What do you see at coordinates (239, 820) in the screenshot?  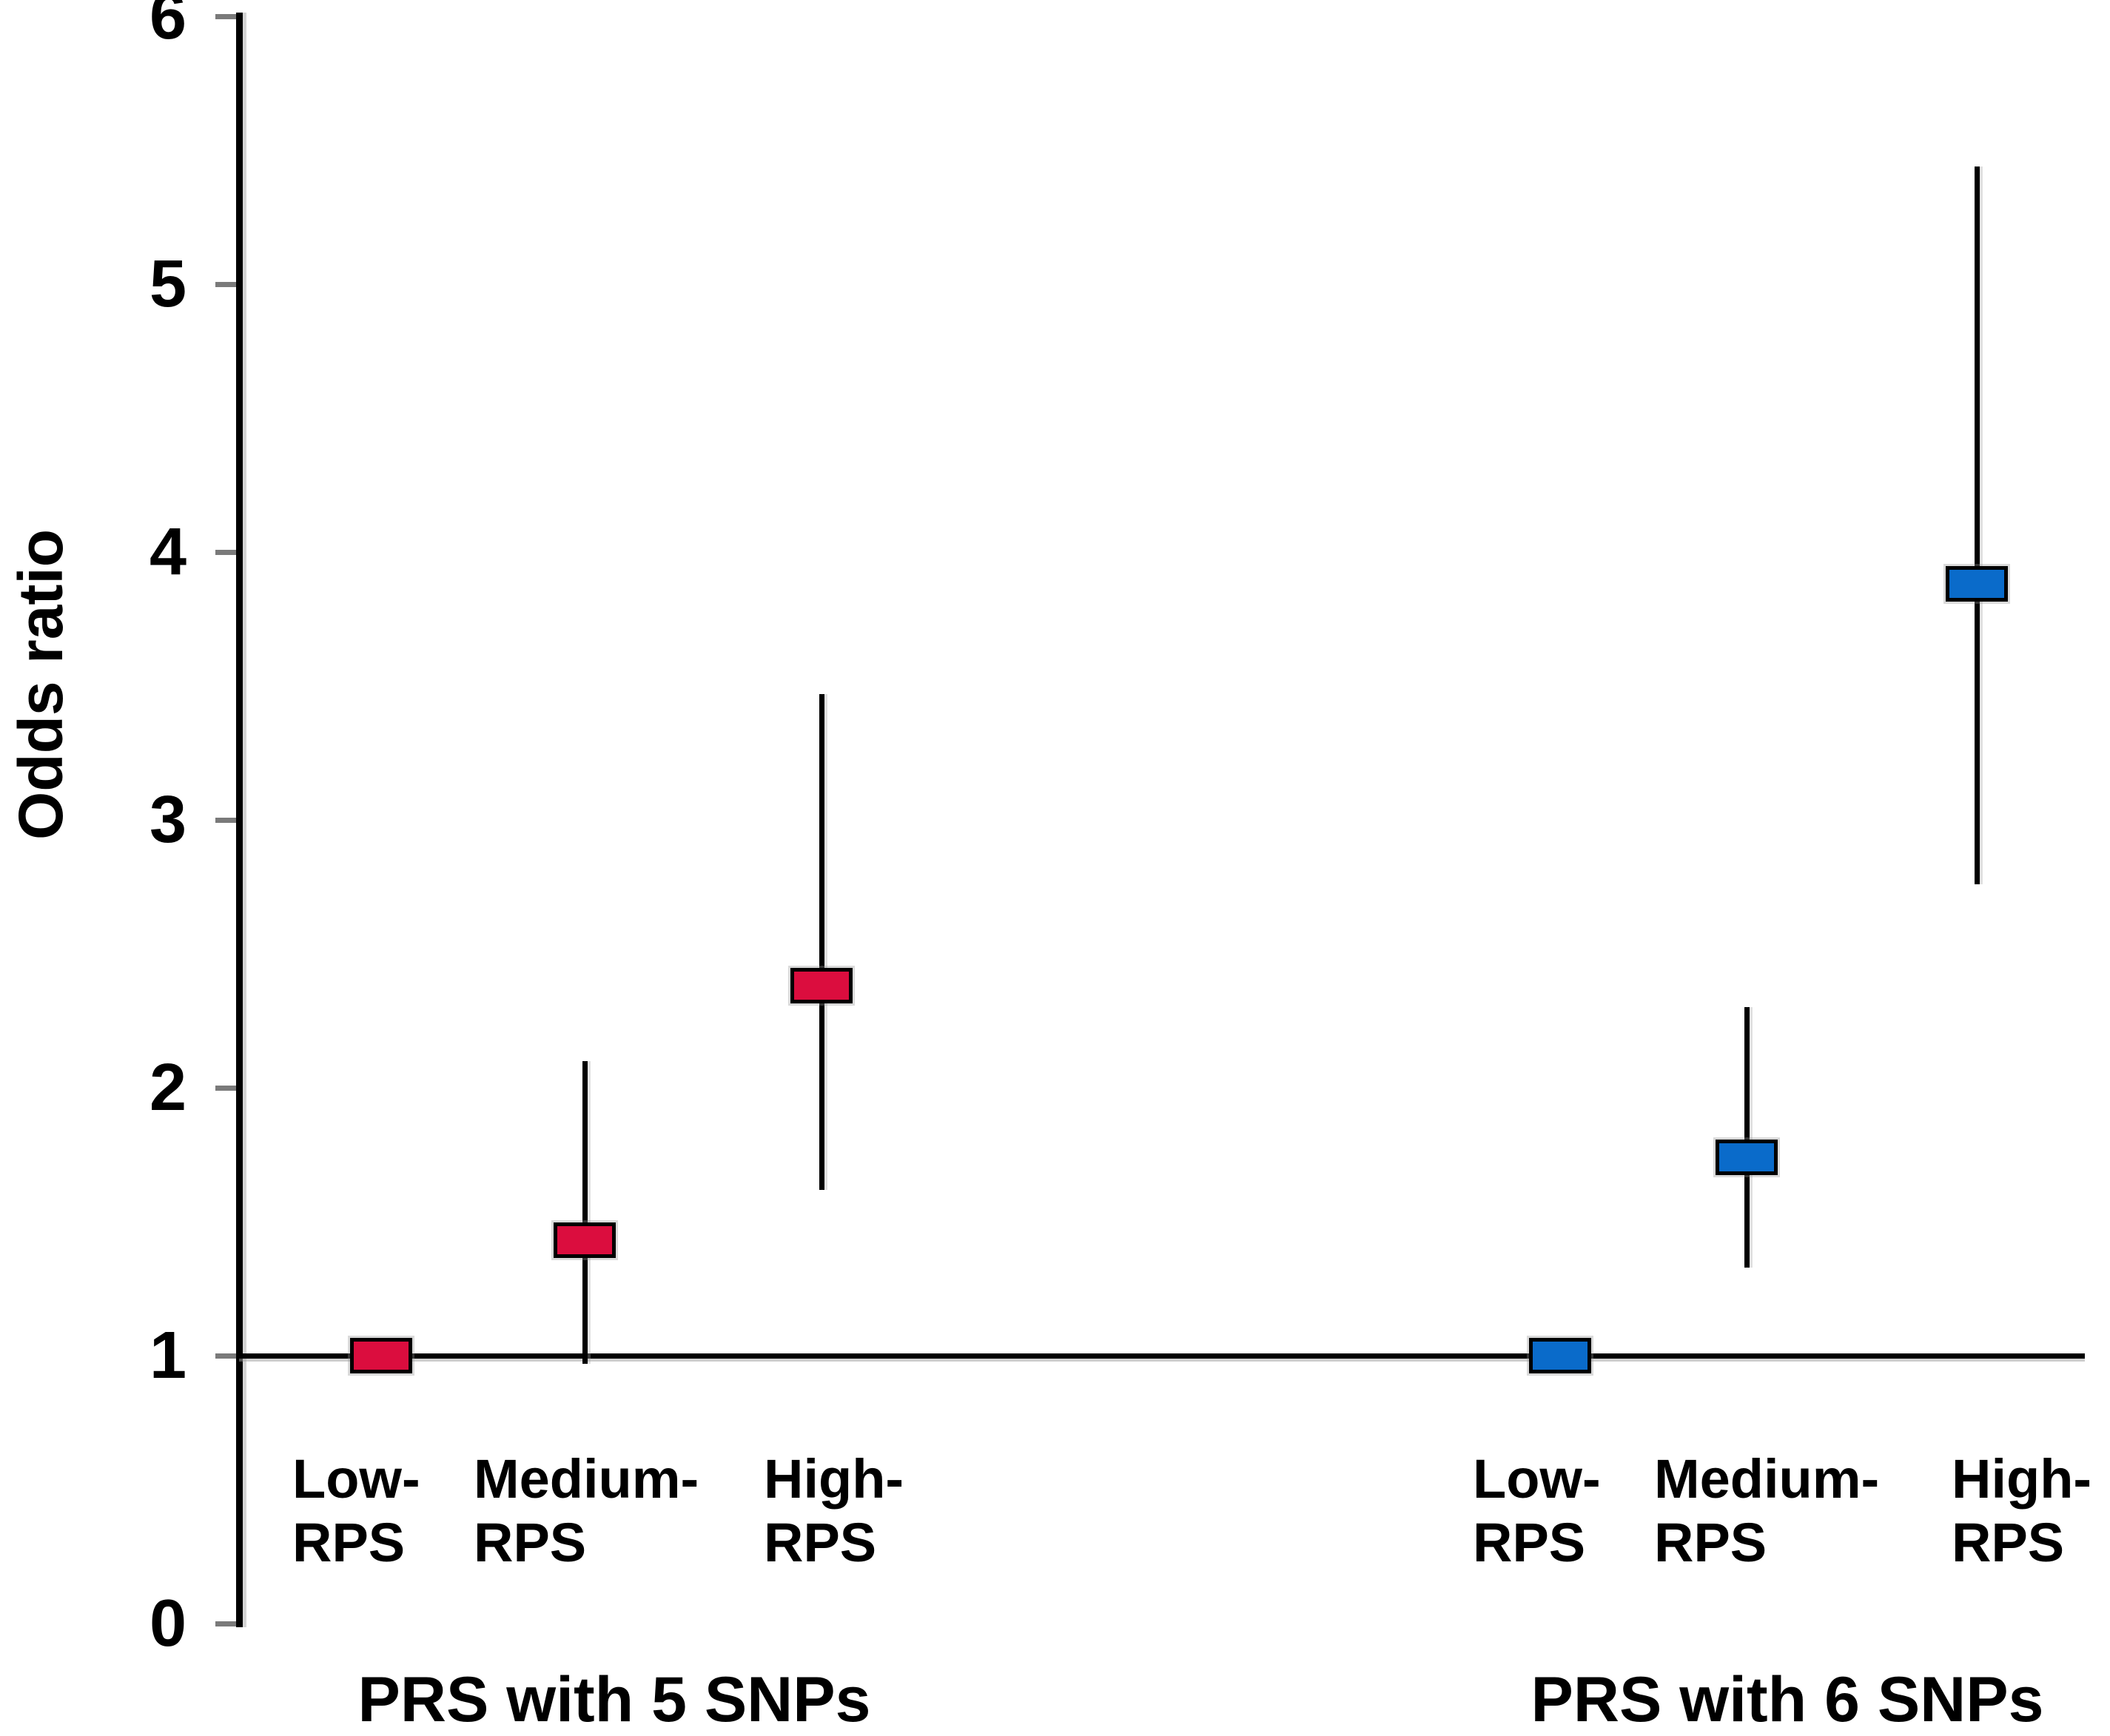 I see `y-axis-line` at bounding box center [239, 820].